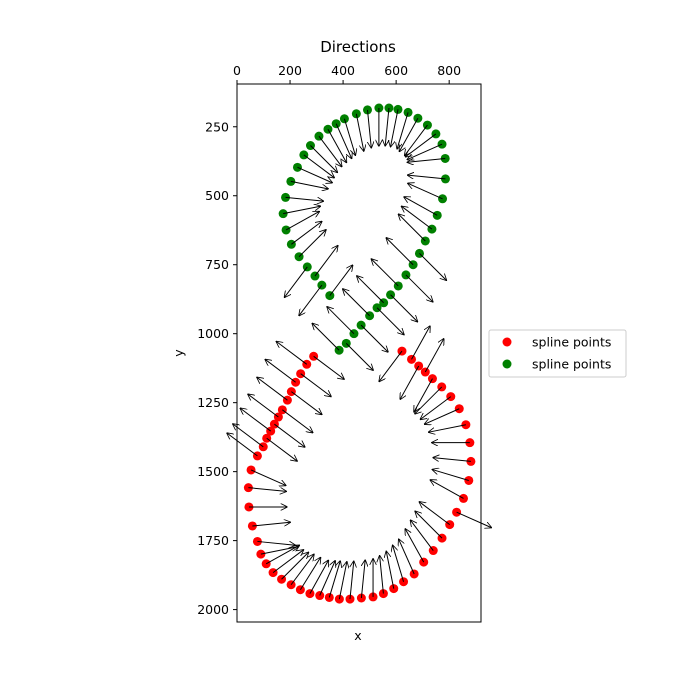 This screenshot has width=700, height=700. I want to click on x-tick-label: 800, so click(449, 70).